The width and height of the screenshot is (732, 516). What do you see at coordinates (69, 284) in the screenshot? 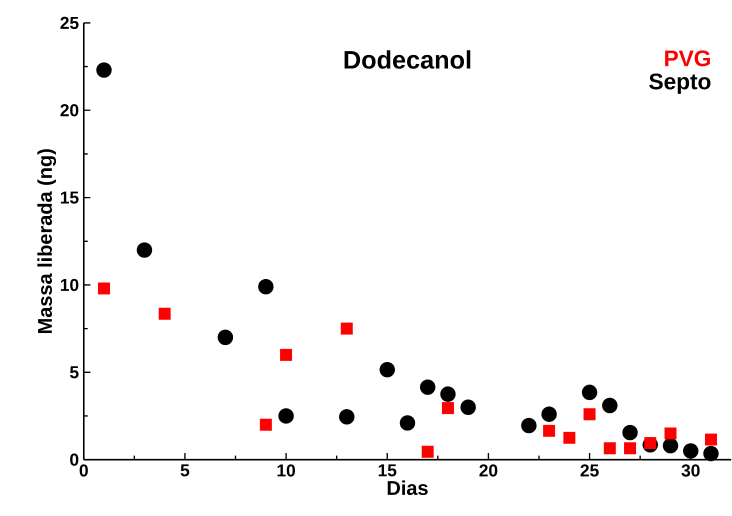
I see `y-tick-label: 10` at bounding box center [69, 284].